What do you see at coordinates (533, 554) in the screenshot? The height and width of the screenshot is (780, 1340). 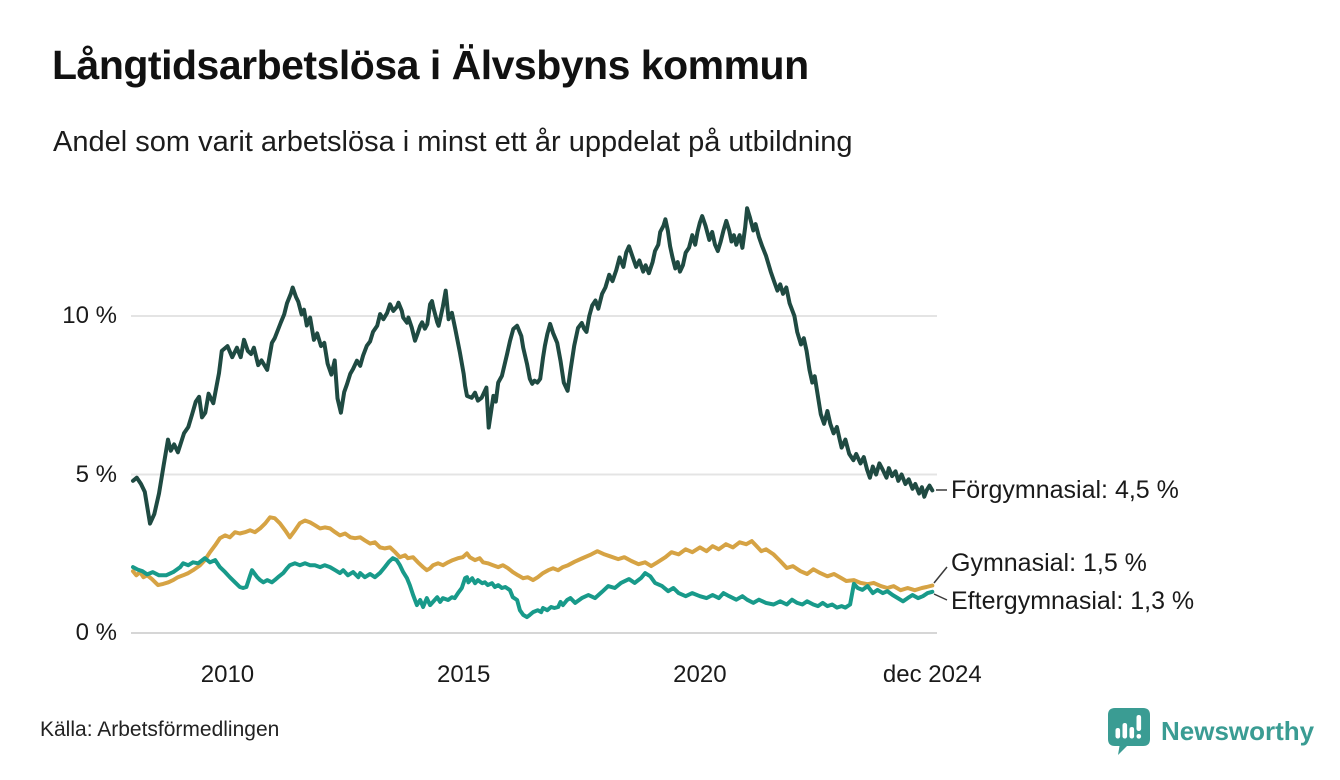 I see `line-gymnasial` at bounding box center [533, 554].